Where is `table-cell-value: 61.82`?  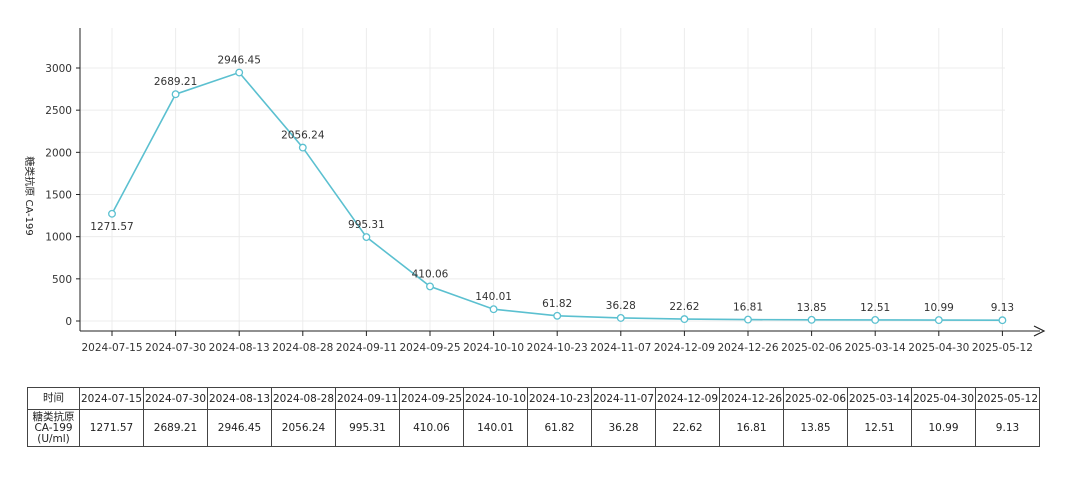 table-cell-value: 61.82 is located at coordinates (559, 428).